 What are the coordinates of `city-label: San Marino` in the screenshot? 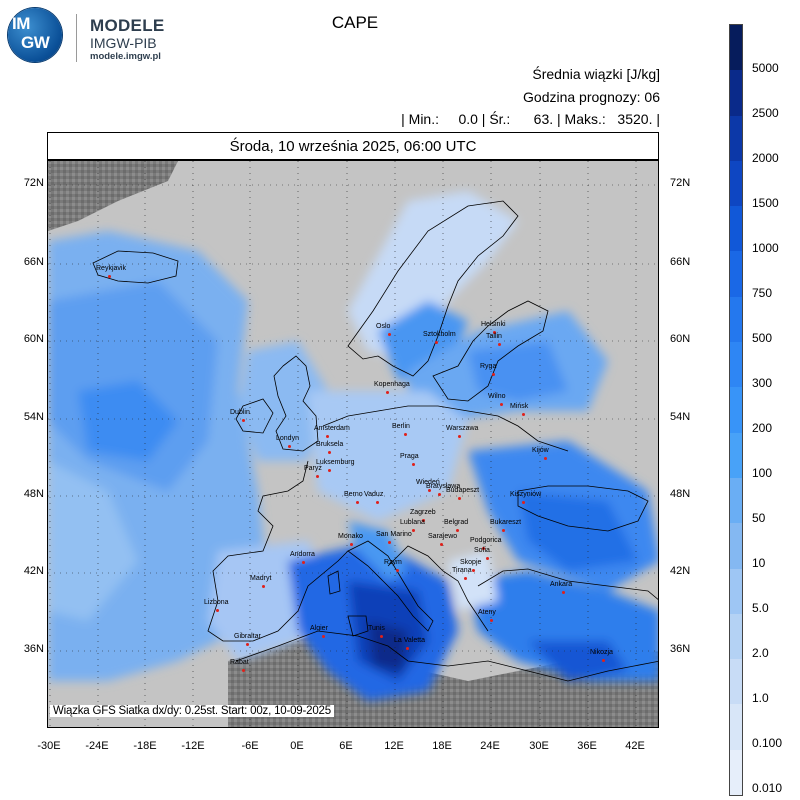 It's located at (394, 534).